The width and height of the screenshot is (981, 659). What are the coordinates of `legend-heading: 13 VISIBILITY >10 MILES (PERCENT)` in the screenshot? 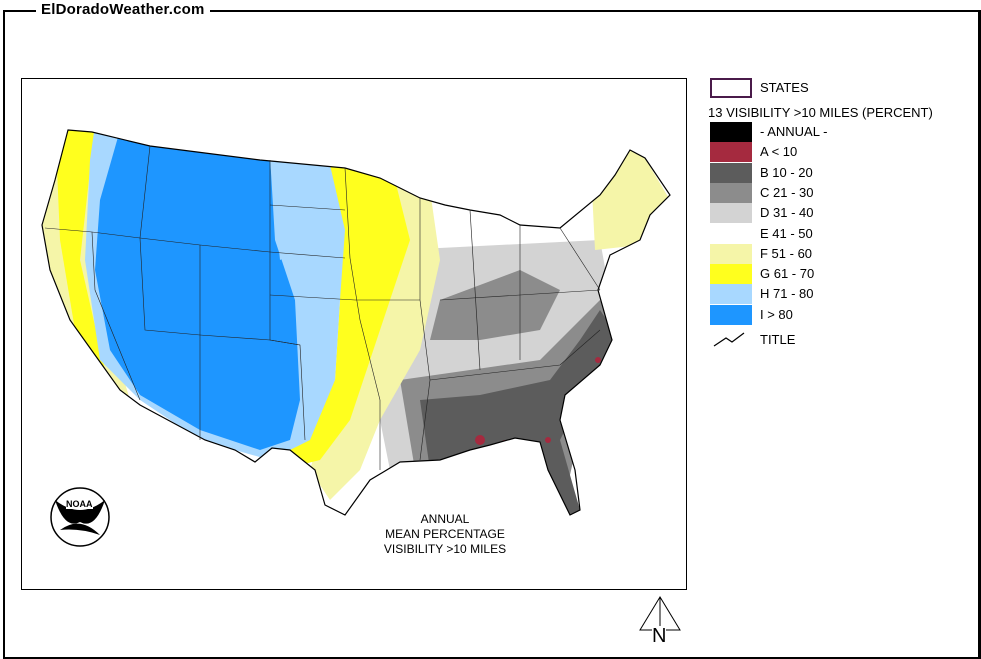 It's located at (820, 112).